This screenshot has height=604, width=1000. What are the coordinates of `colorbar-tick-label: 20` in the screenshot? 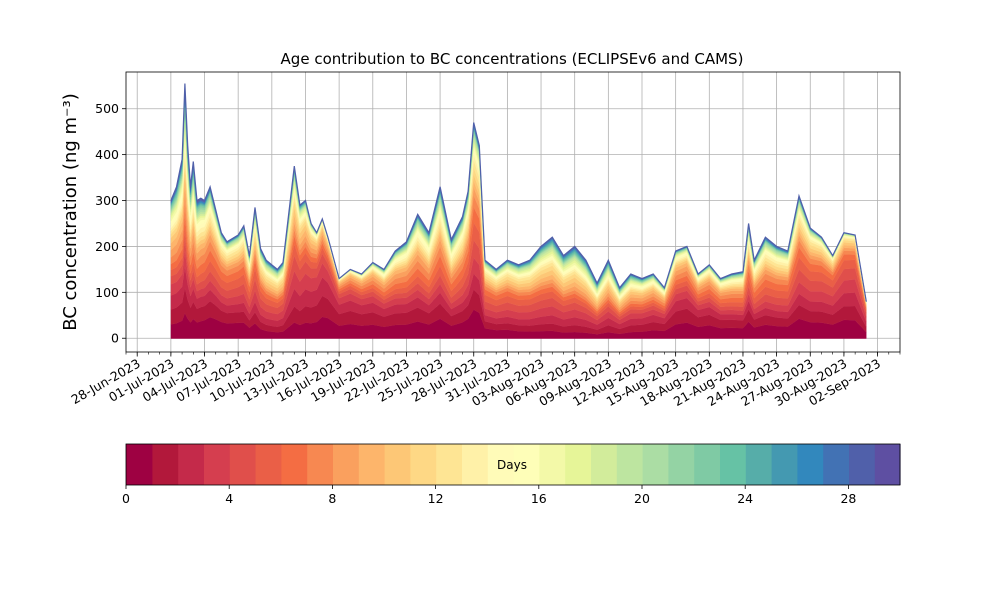 It's located at (642, 498).